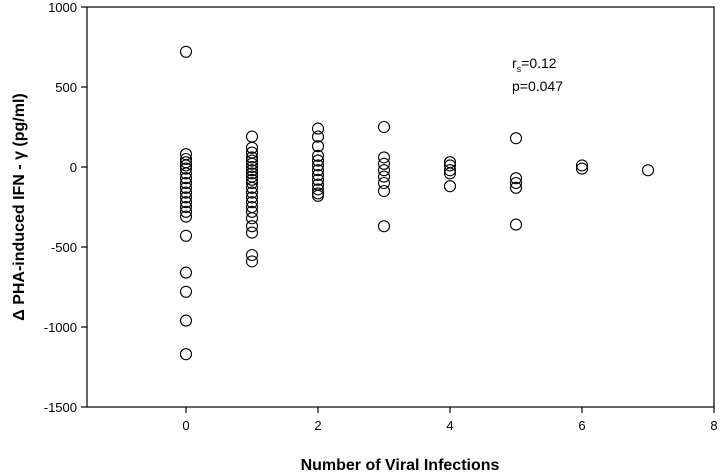 This screenshot has height=473, width=720. I want to click on y-axis-label: Δ PHA-induced IFN - γ (pg/ml), so click(19, 207).